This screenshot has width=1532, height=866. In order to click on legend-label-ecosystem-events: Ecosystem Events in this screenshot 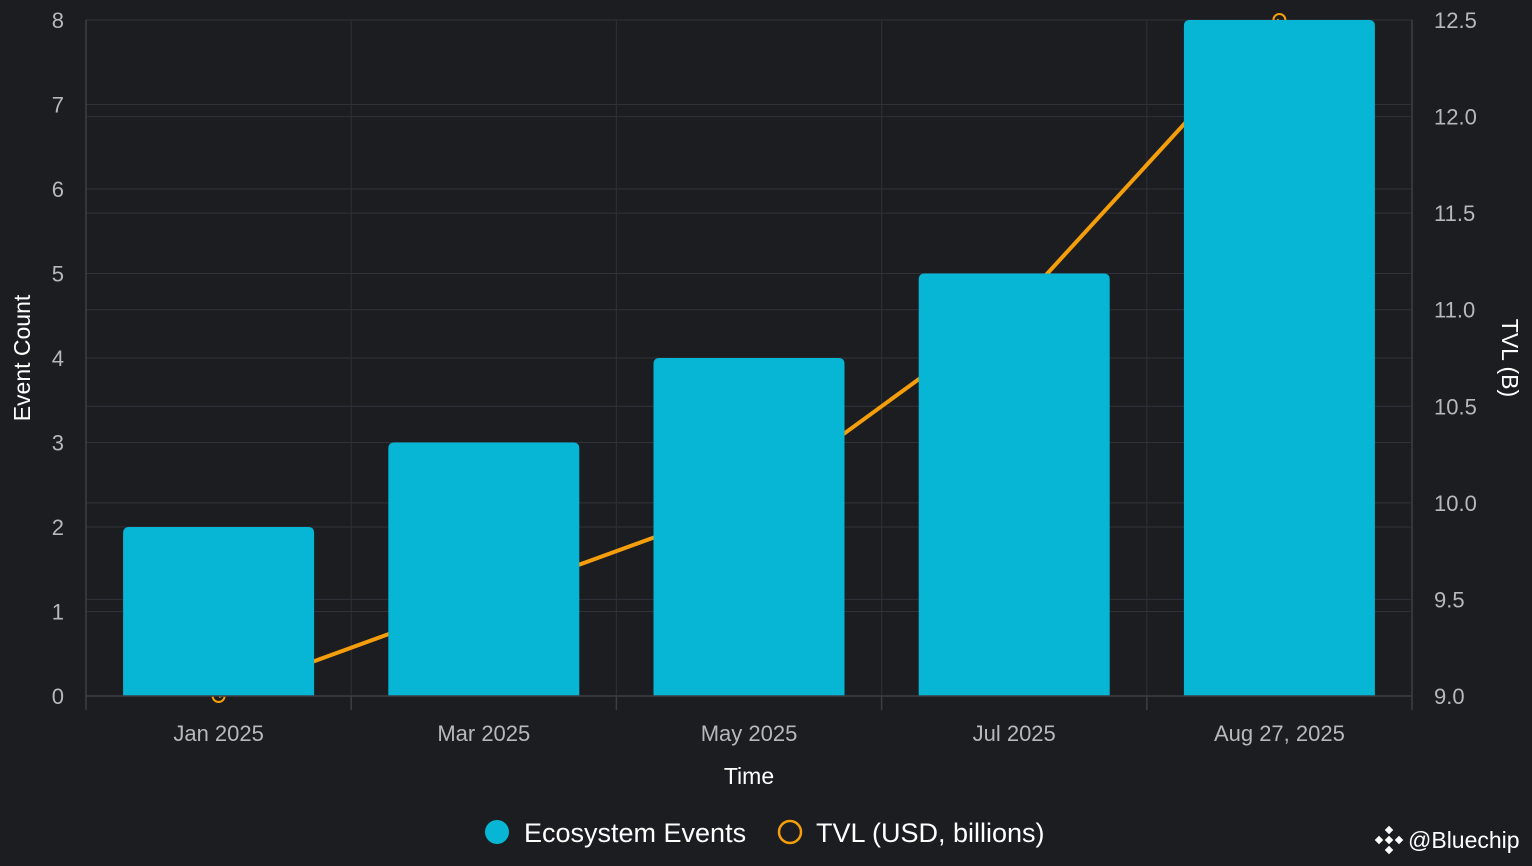, I will do `click(635, 833)`.